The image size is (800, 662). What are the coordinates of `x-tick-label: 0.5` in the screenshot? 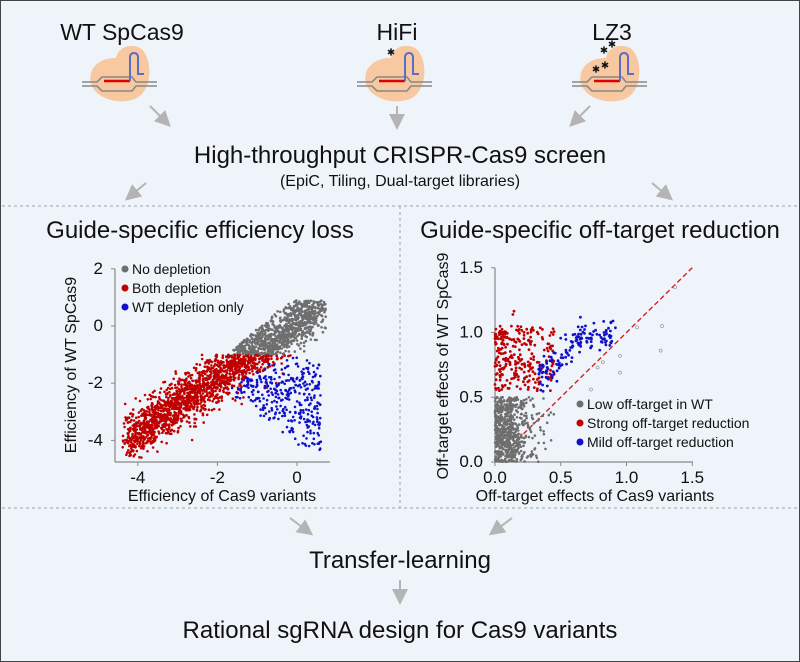 It's located at (561, 477).